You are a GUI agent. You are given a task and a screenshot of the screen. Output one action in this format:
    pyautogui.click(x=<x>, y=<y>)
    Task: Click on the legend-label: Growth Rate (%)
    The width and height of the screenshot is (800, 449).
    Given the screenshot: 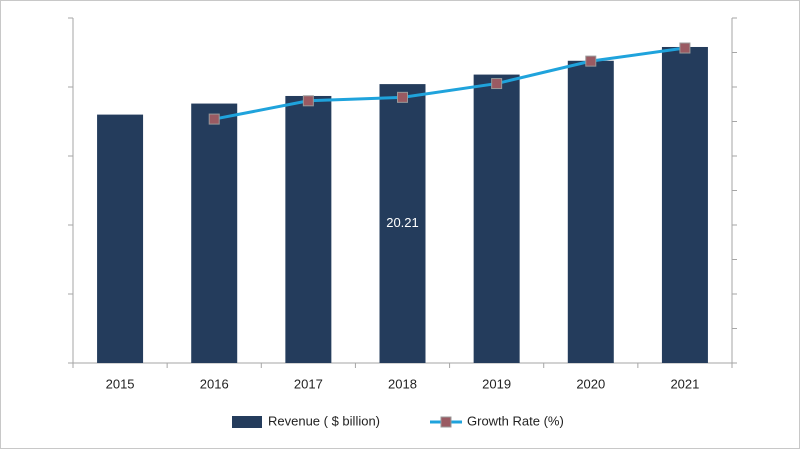 What is the action you would take?
    pyautogui.click(x=515, y=420)
    